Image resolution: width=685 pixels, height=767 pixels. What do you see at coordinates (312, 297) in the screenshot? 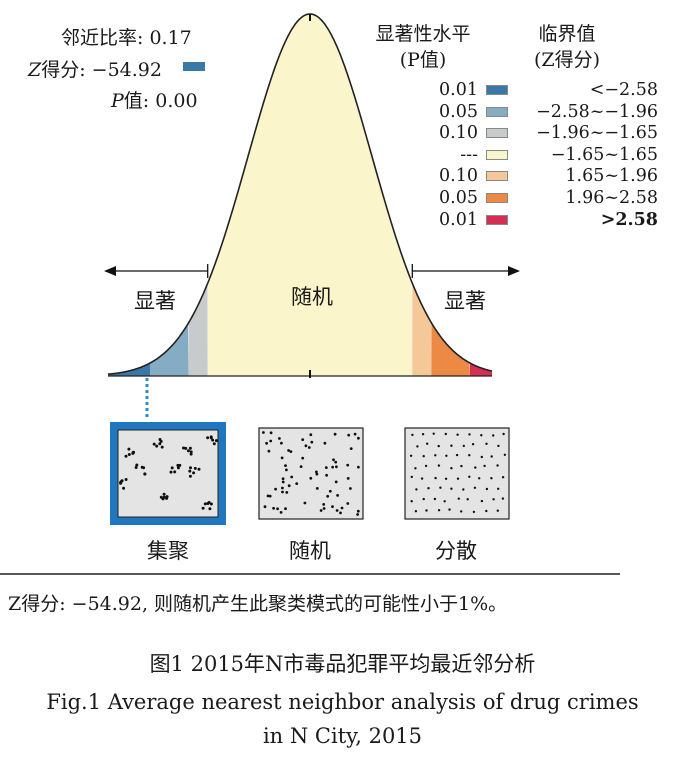
I see `zone-label-center: 随机` at bounding box center [312, 297].